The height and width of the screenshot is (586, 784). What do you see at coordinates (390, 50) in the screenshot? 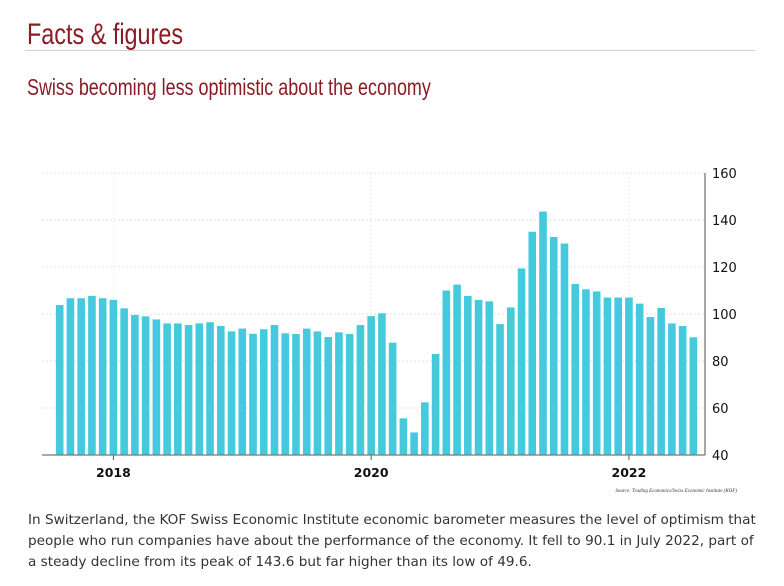
I see `title-divider` at bounding box center [390, 50].